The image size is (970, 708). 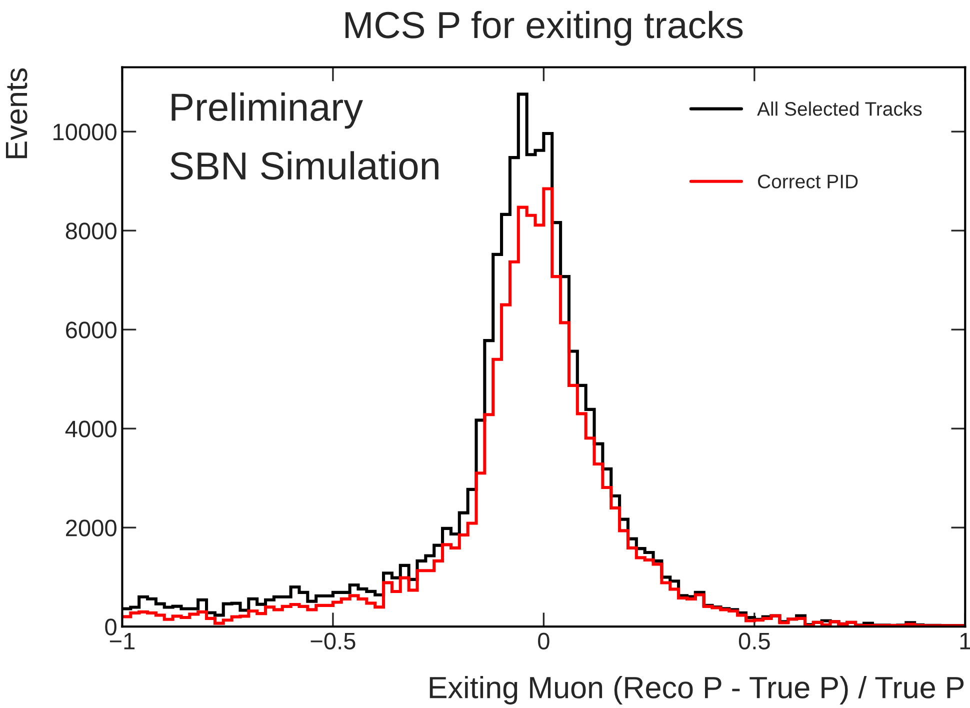 I want to click on x-tick-label: −0.5, so click(x=333, y=641).